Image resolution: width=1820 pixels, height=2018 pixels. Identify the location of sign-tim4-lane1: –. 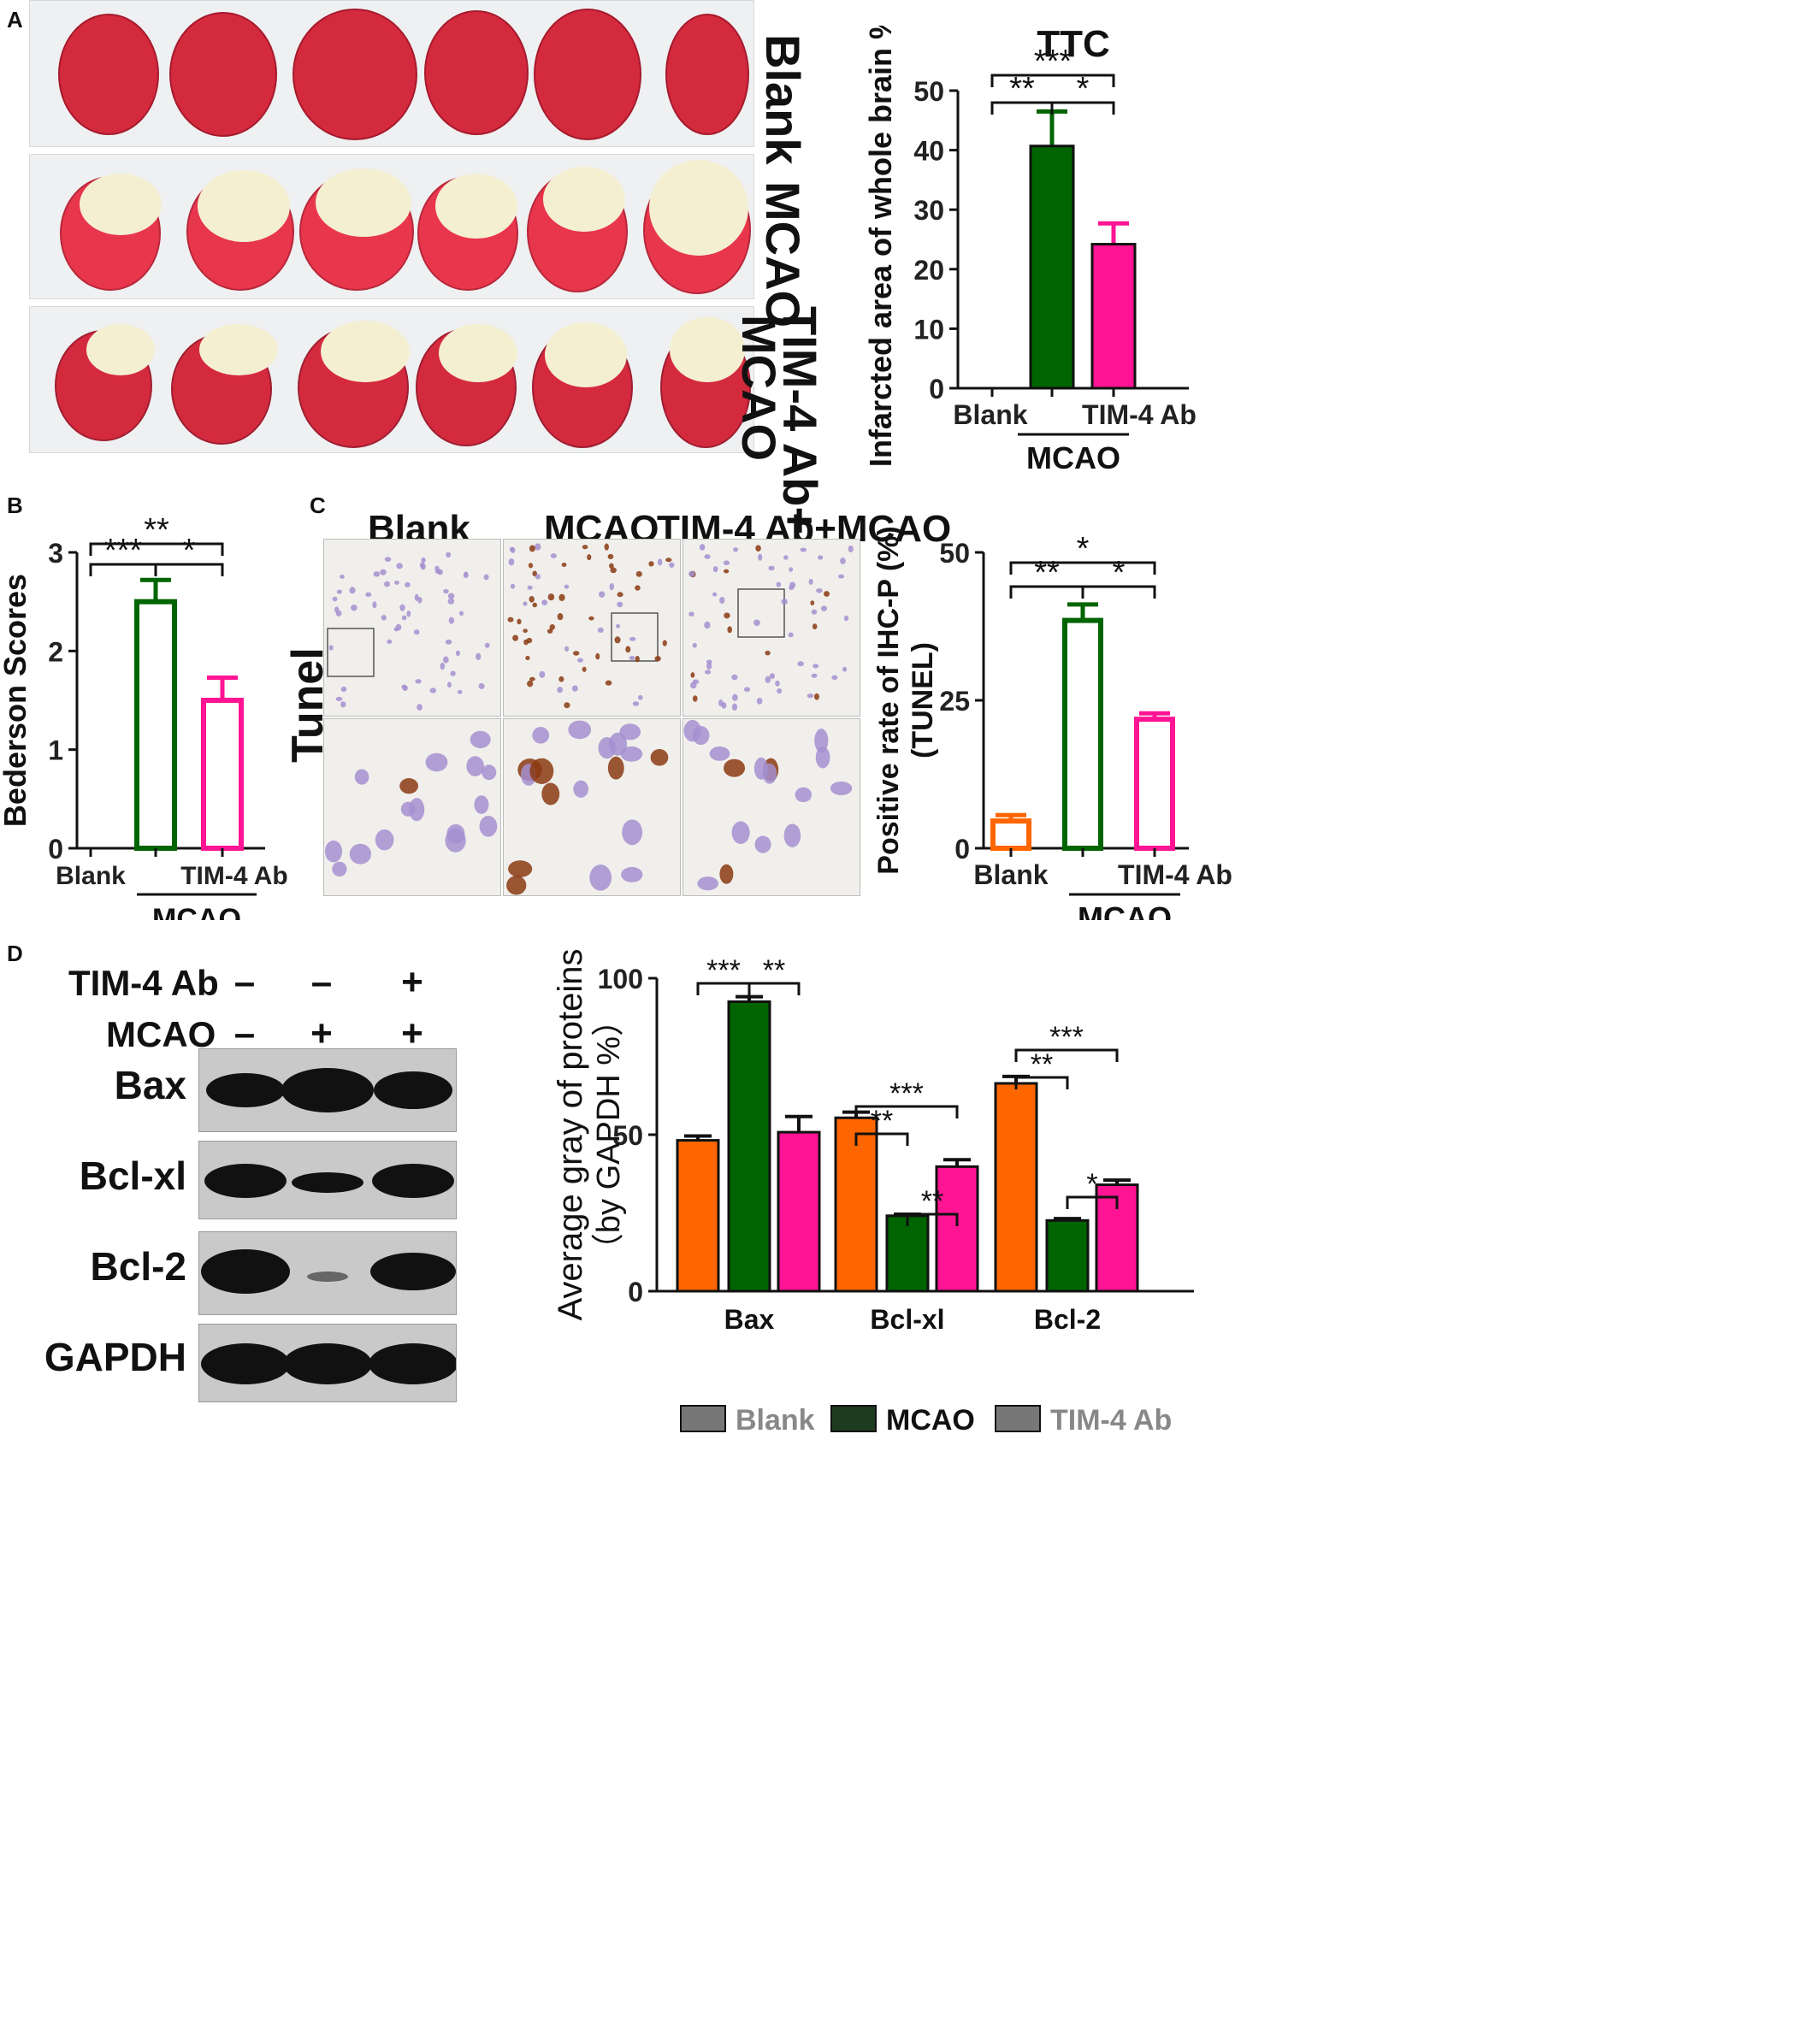
(245, 982).